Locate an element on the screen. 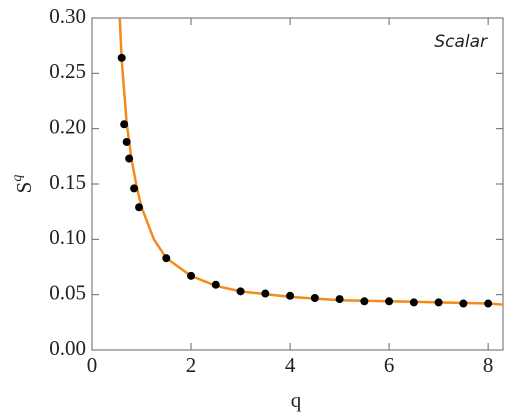 The width and height of the screenshot is (511, 418). x-tick-label: 6 is located at coordinates (389, 365).